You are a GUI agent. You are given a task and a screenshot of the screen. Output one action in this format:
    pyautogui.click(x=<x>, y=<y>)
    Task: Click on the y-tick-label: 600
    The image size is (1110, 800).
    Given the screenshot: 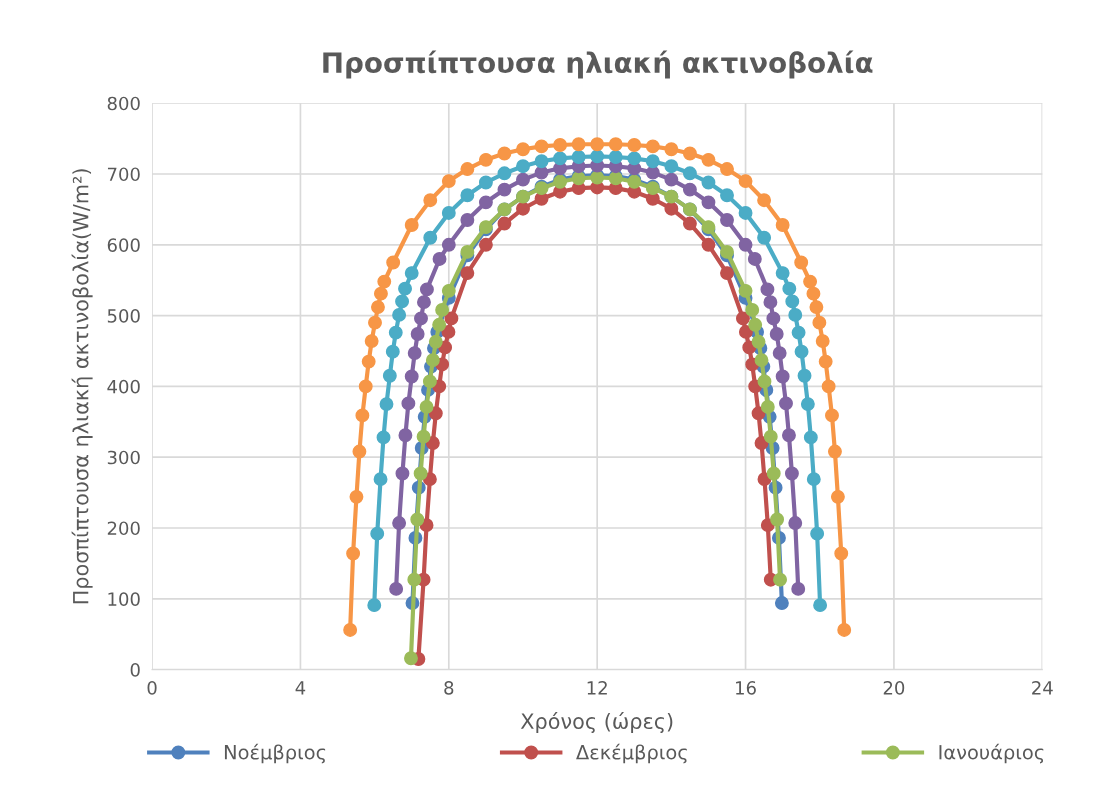 What is the action you would take?
    pyautogui.click(x=123, y=245)
    